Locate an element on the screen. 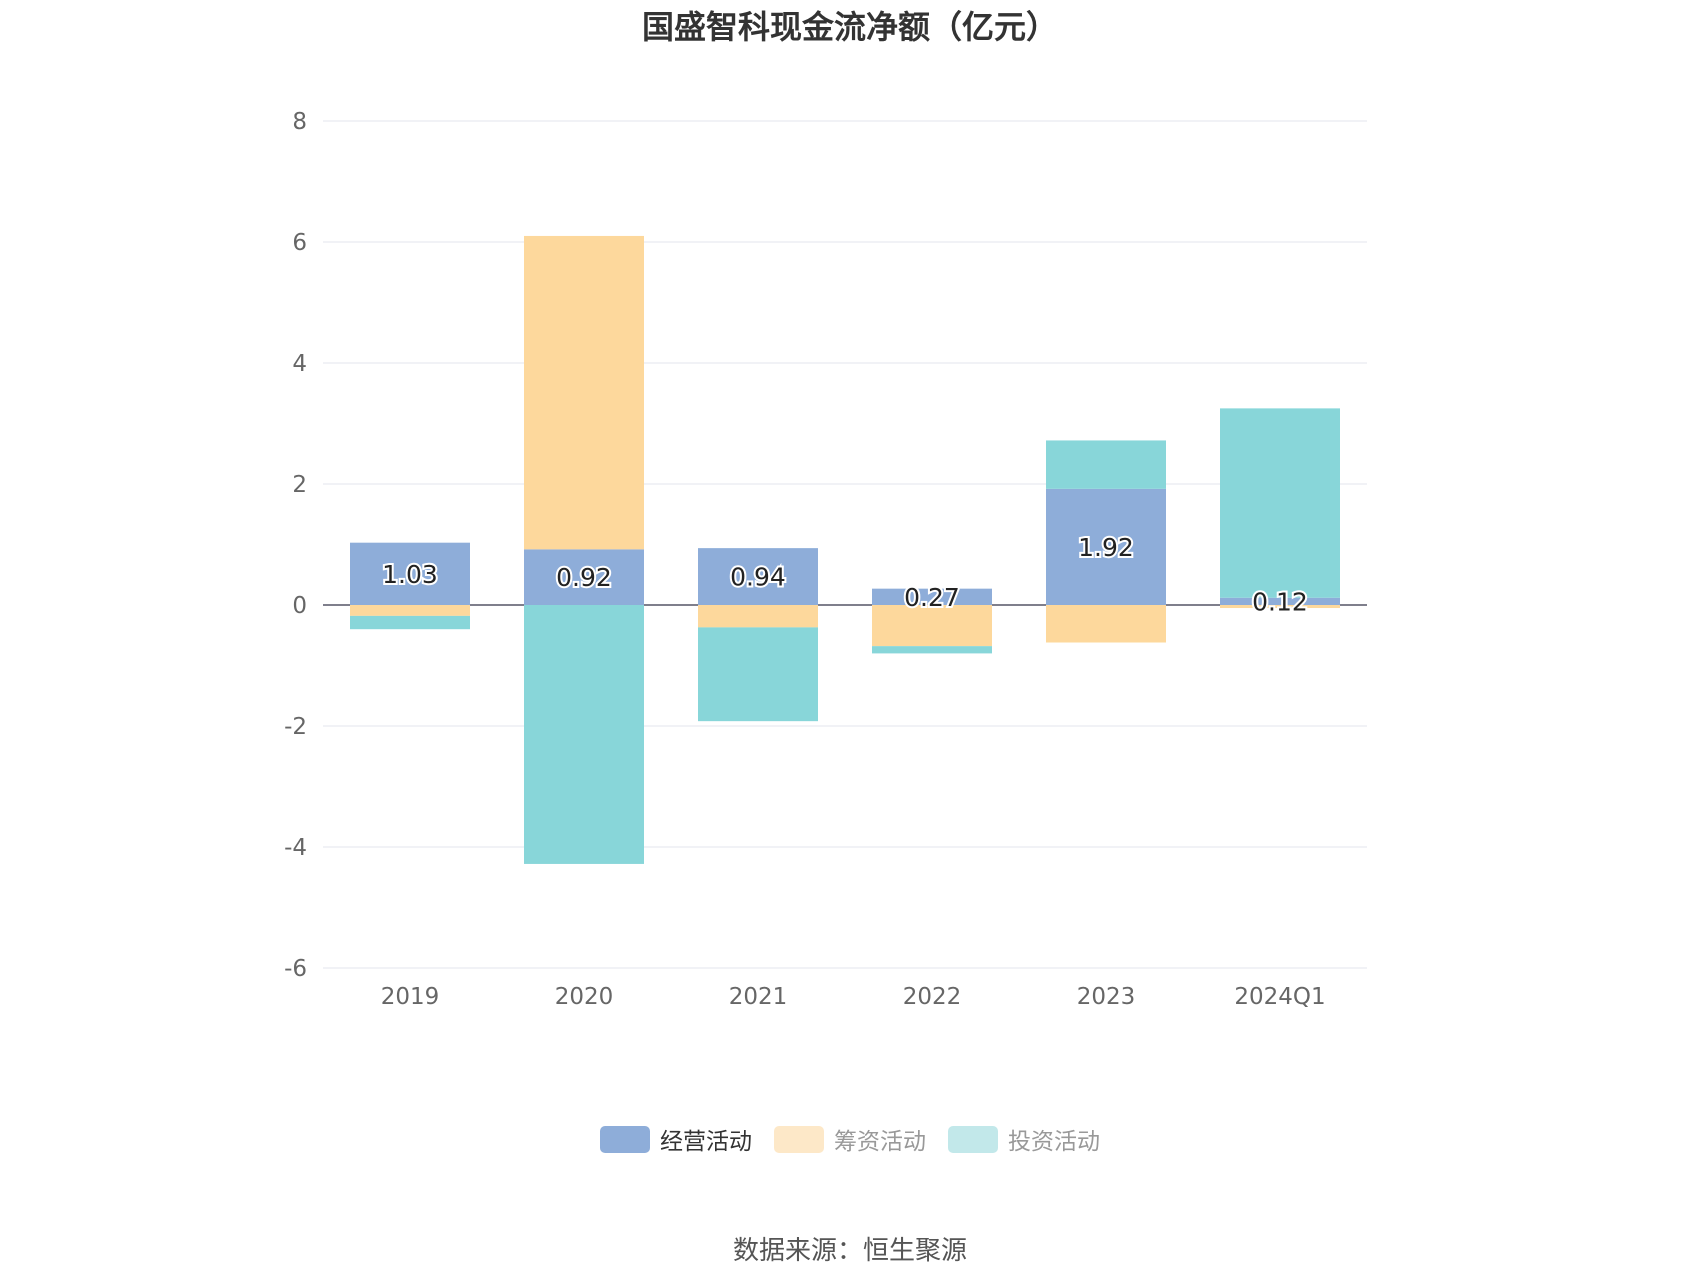 The width and height of the screenshot is (1700, 1274). data-label: 0.27 is located at coordinates (932, 597).